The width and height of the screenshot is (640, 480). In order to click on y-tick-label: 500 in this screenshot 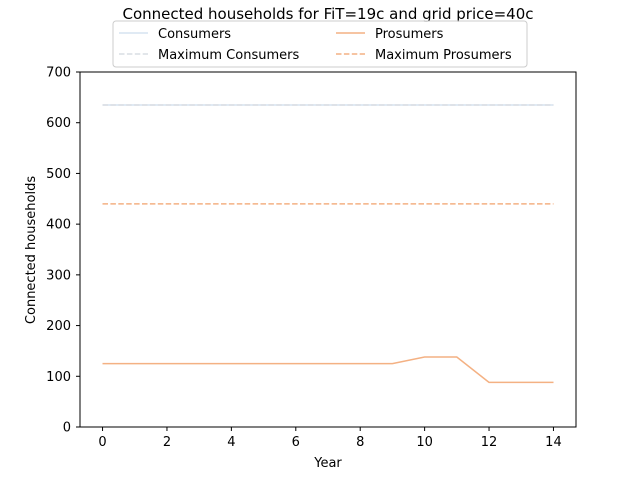, I will do `click(58, 174)`.